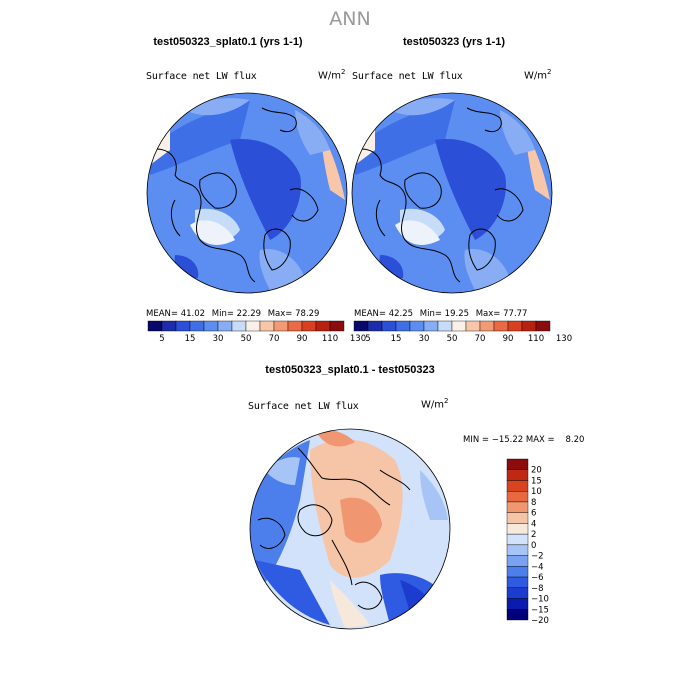 This screenshot has height=700, width=700. I want to click on right-min-value: 19.25, so click(457, 314).